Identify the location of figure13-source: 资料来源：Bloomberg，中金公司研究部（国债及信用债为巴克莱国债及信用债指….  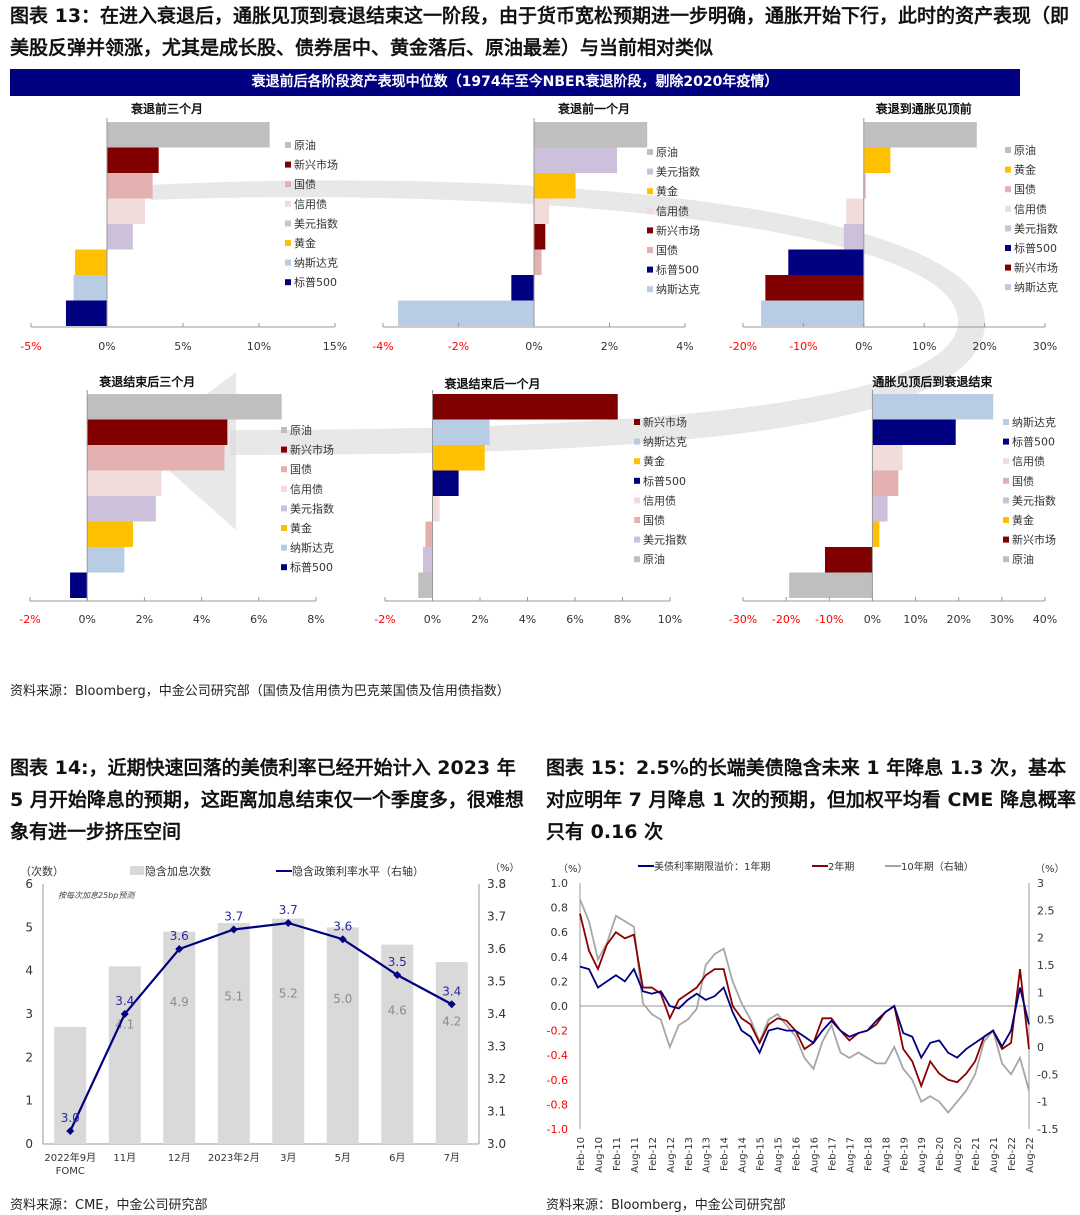
(260, 691).